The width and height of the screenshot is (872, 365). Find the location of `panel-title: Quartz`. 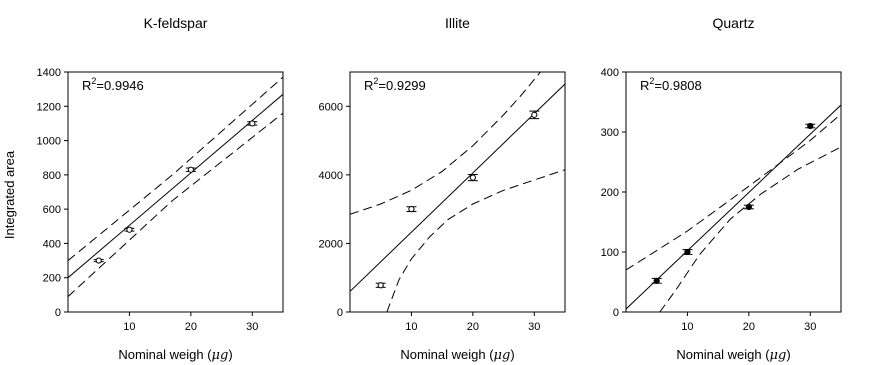

panel-title: Quartz is located at coordinates (733, 23).